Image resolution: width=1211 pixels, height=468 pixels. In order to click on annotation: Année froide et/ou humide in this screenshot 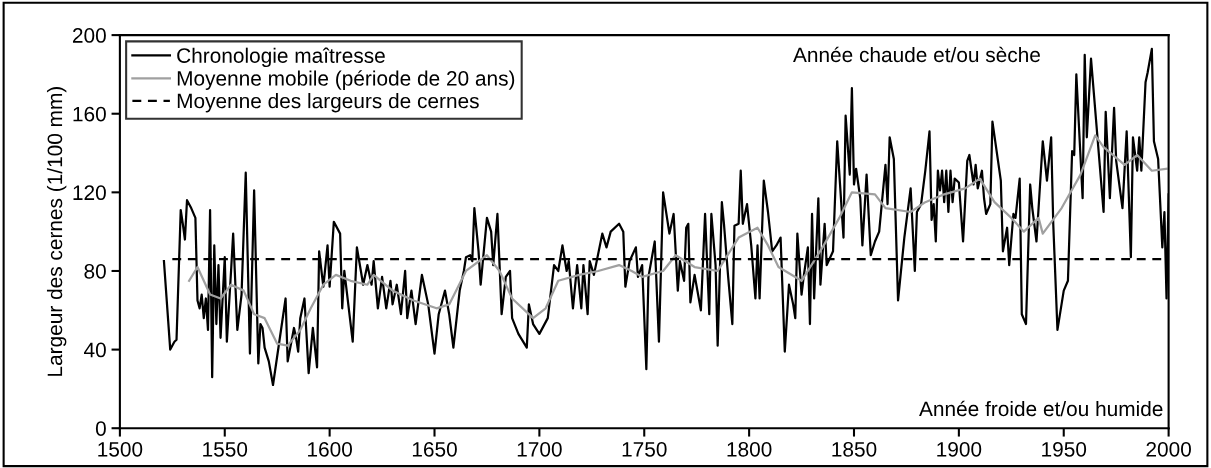, I will do `click(1041, 408)`.